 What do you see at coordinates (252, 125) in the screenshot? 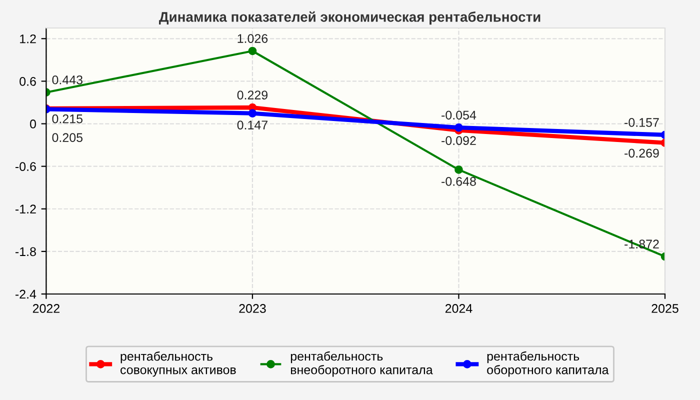
I see `data-label: 0.147` at bounding box center [252, 125].